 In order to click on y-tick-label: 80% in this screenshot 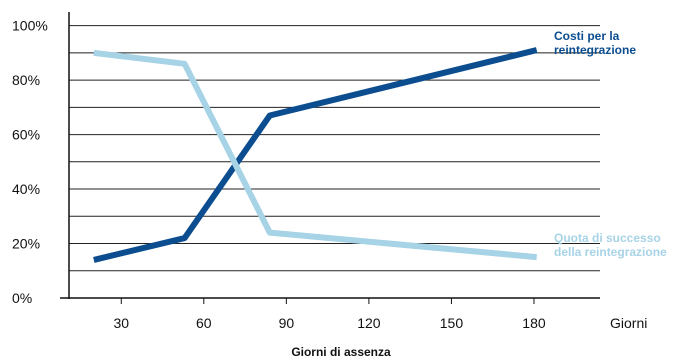, I will do `click(26, 80)`.